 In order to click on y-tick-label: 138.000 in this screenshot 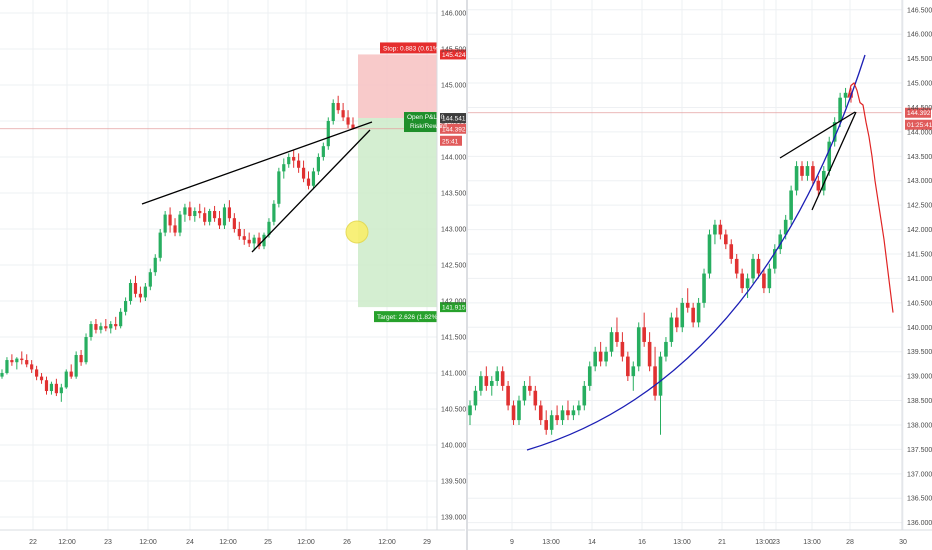, I will do `click(919, 425)`.